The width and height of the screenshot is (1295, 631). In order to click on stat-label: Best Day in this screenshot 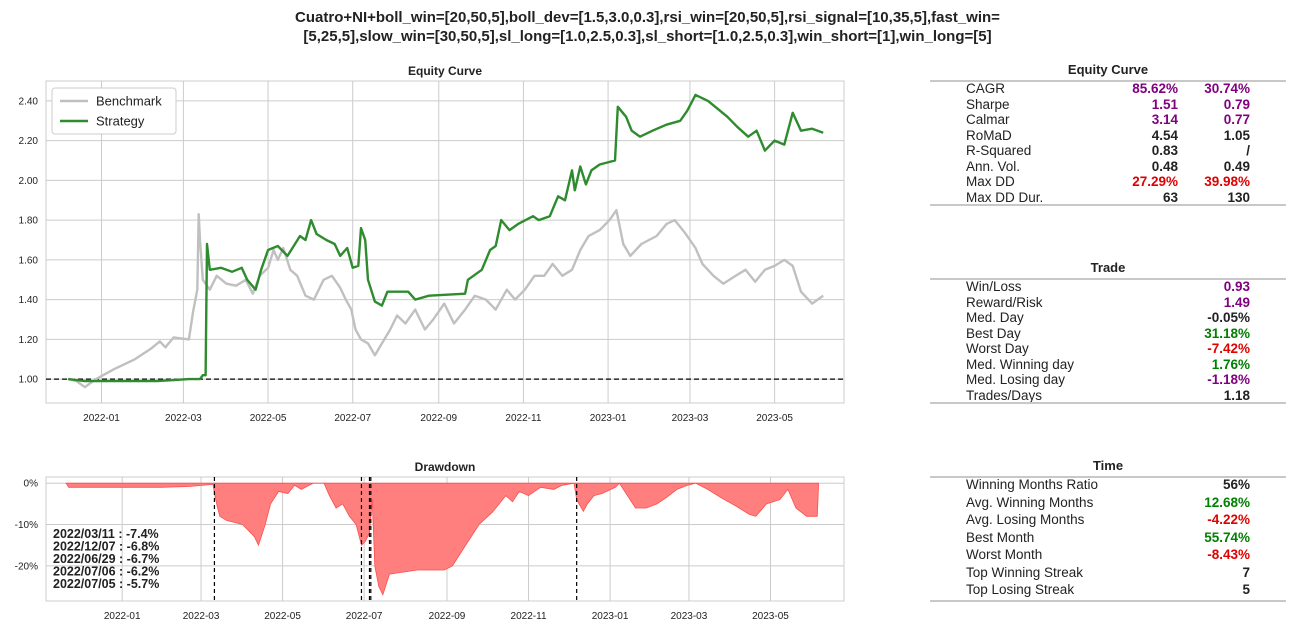, I will do `click(993, 333)`.